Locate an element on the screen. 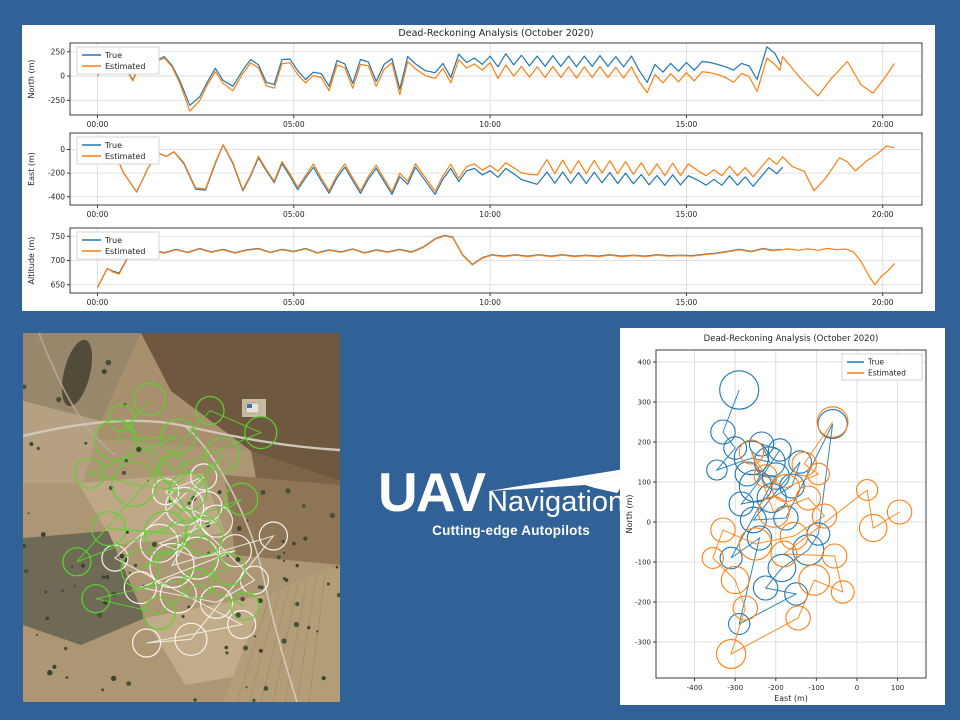  svg-text: 300 is located at coordinates (644, 402).